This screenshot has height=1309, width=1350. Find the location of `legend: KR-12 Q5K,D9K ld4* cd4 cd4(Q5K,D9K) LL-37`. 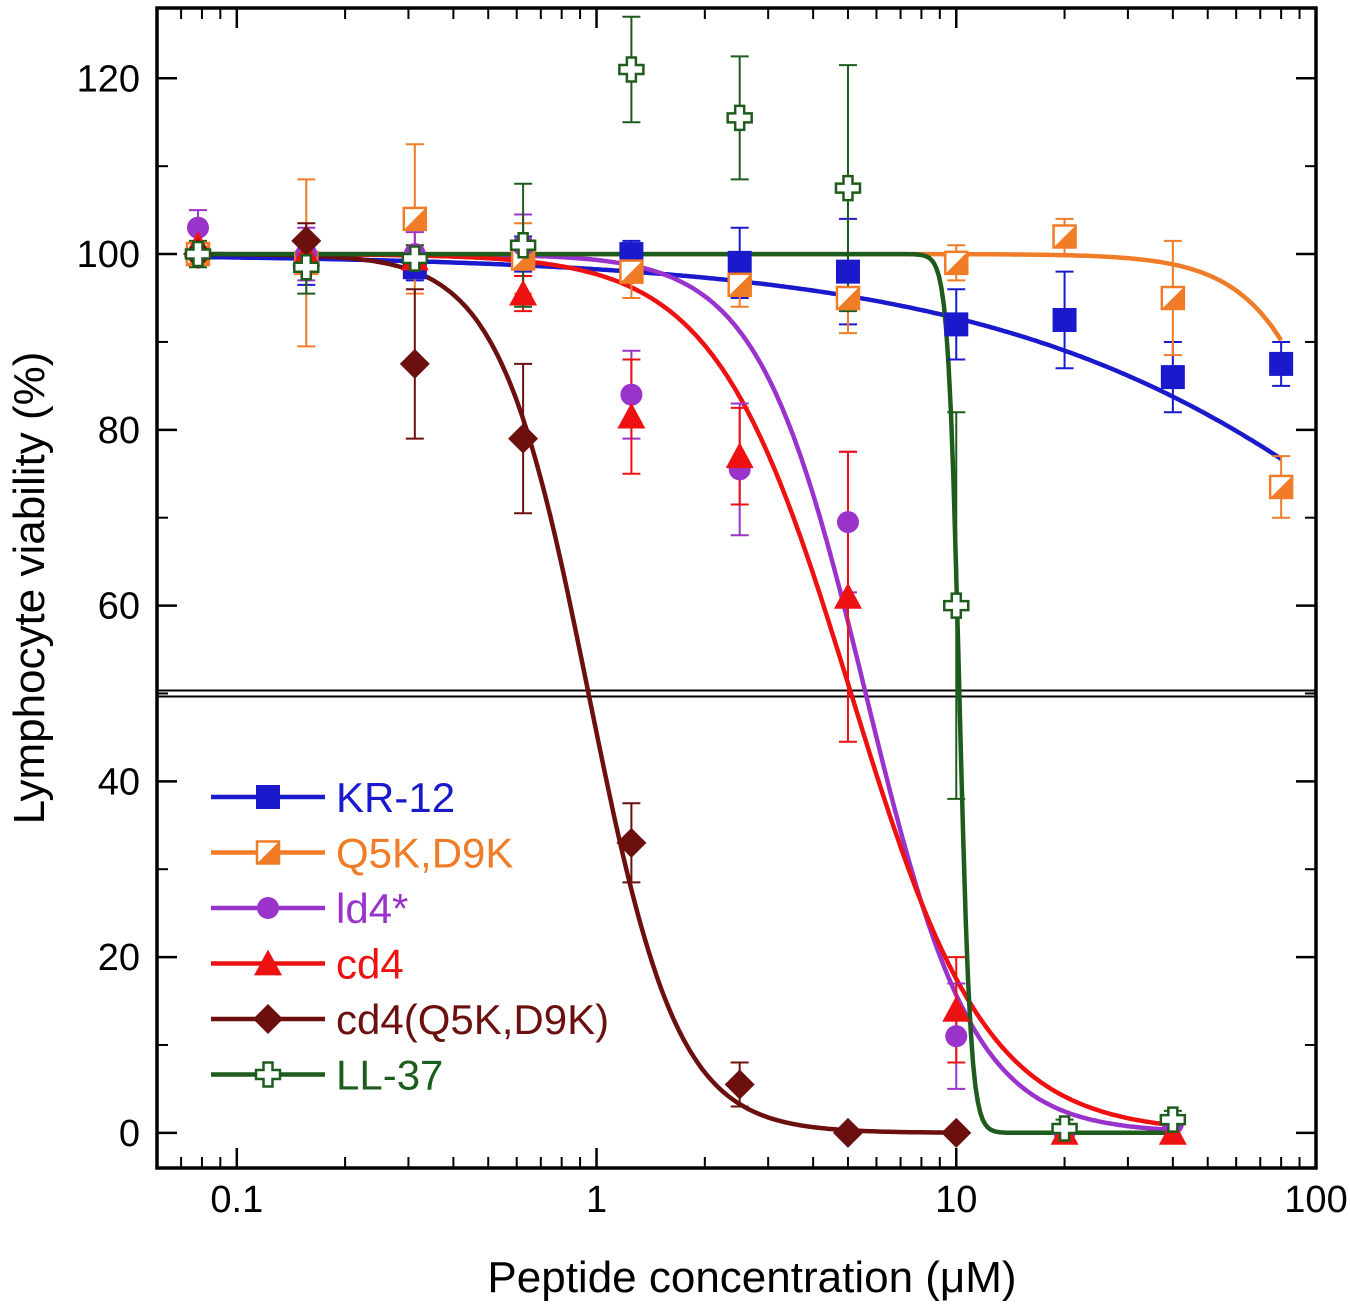

legend: KR-12 Q5K,D9K ld4* cd4 cd4(Q5K,D9K) LL-37 is located at coordinates (410, 936).